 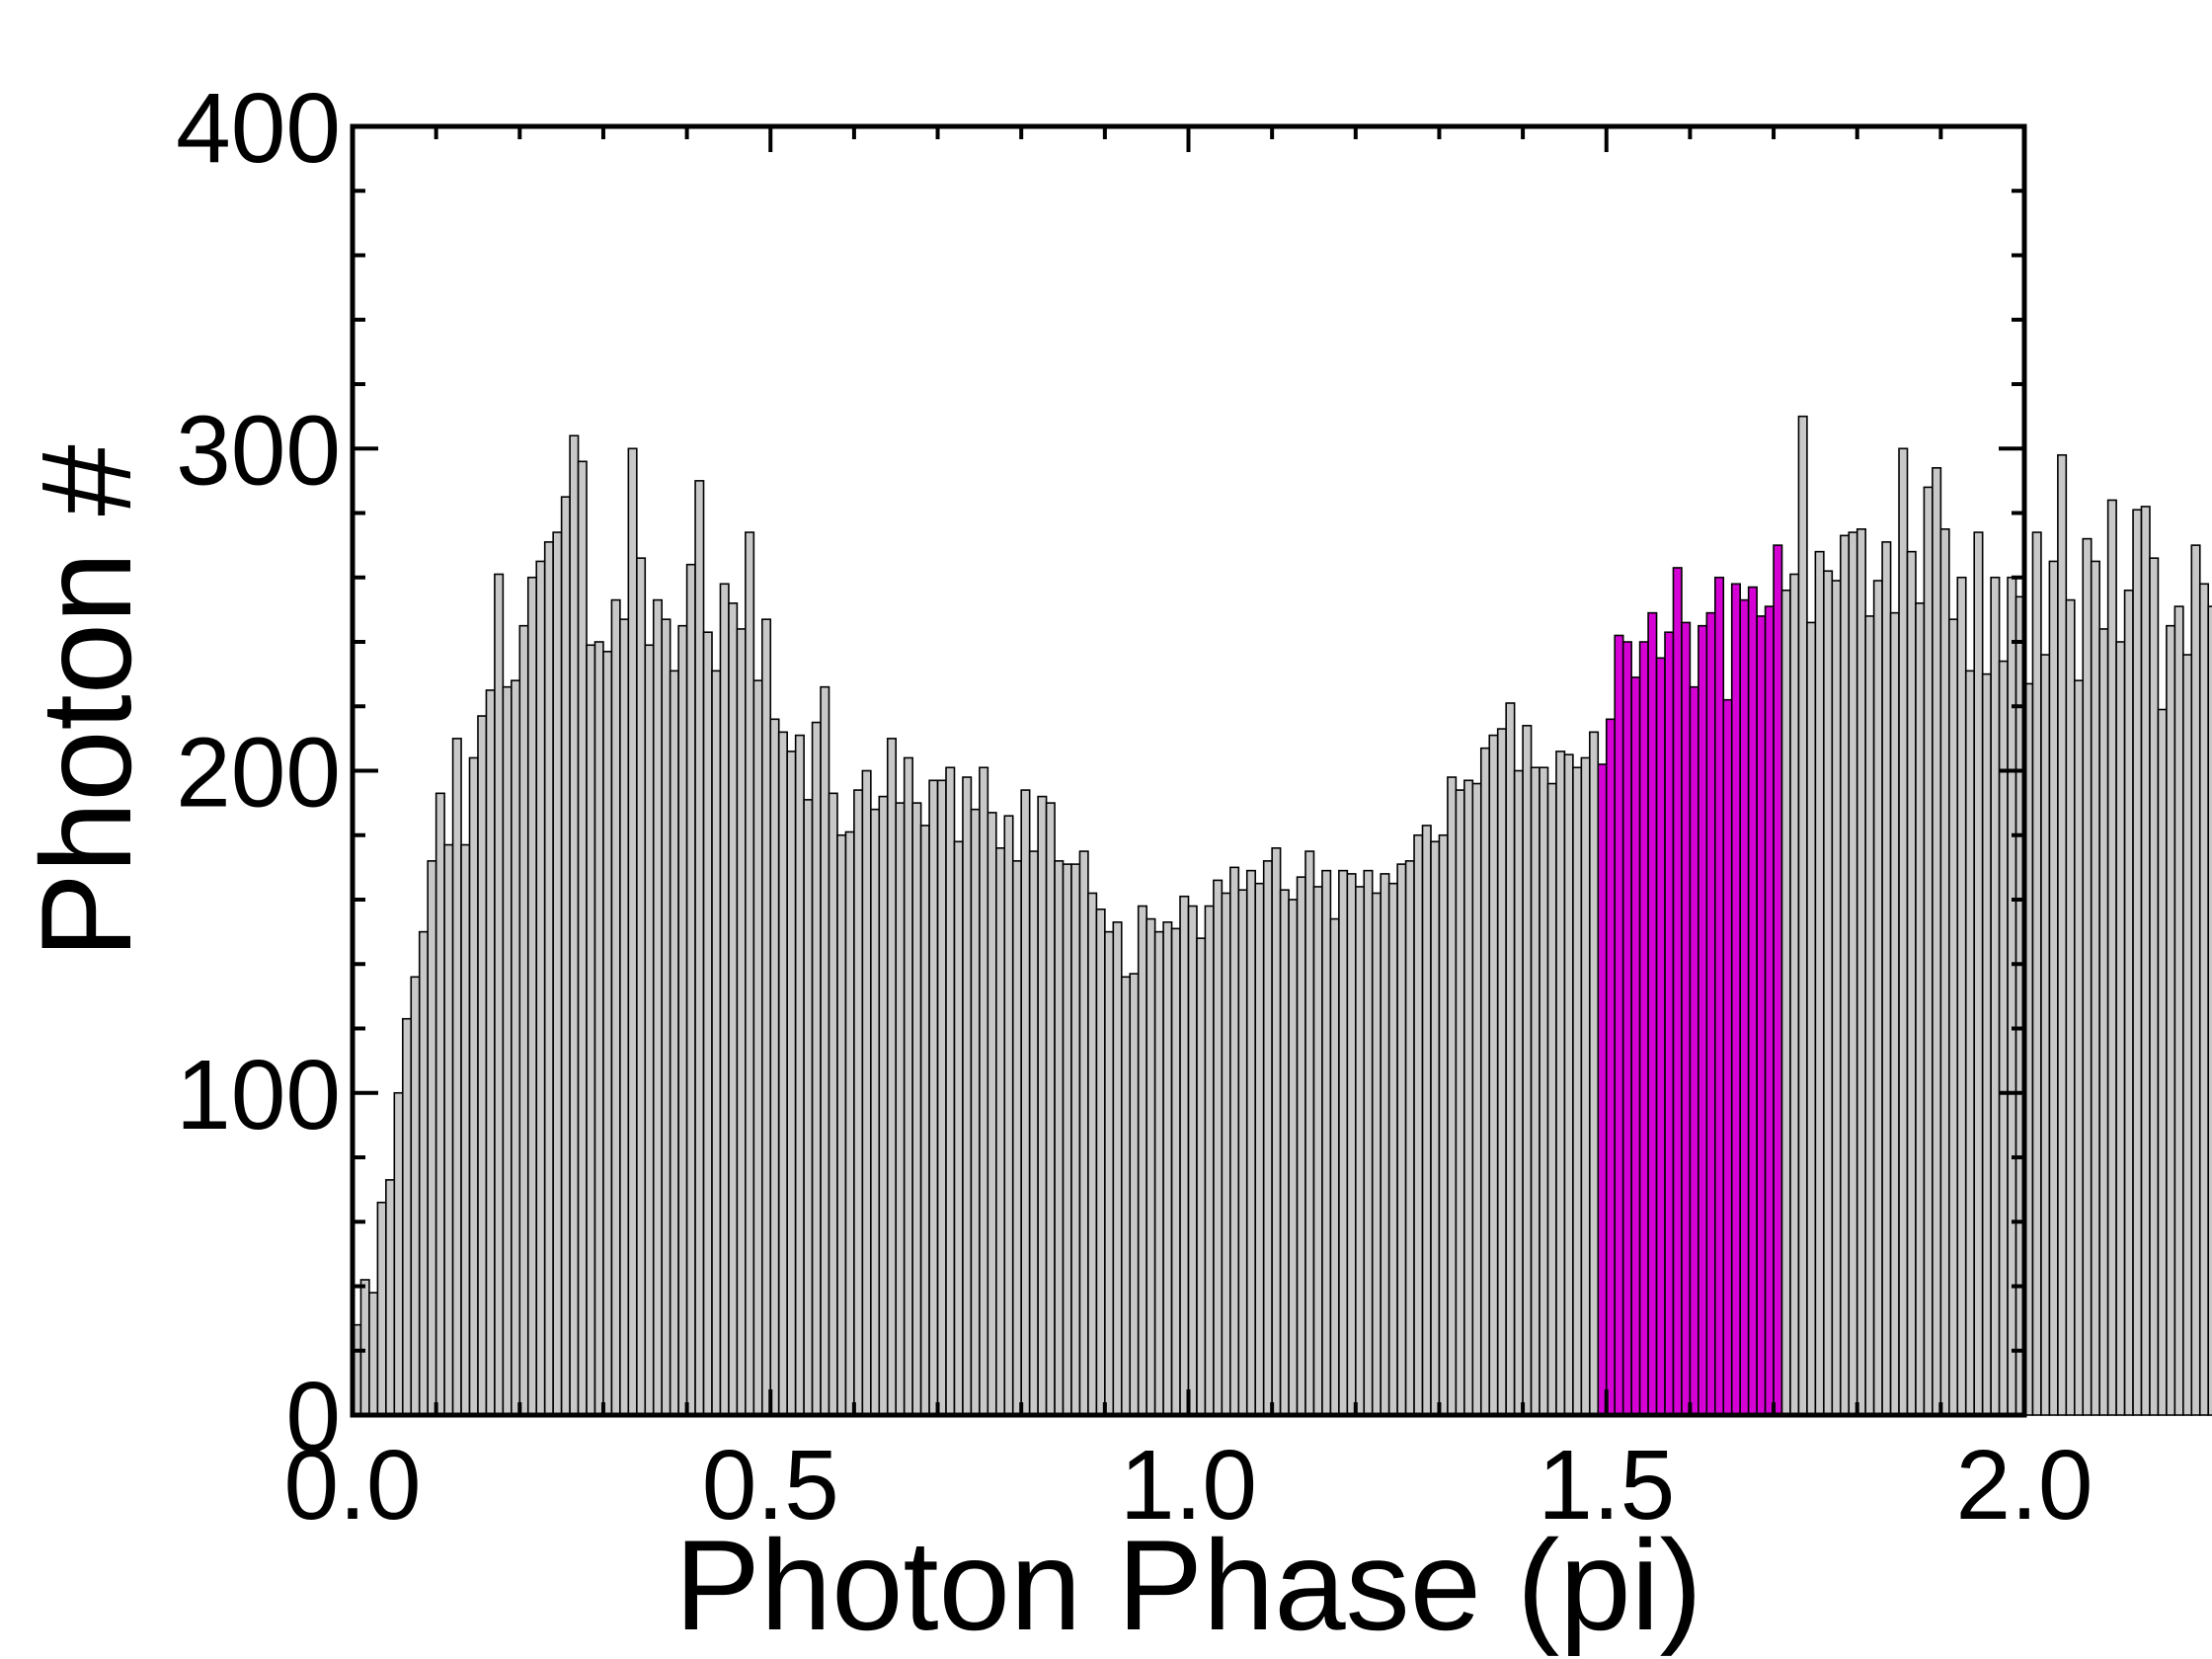 I want to click on x-tick-label: 1.0, so click(x=1189, y=1485).